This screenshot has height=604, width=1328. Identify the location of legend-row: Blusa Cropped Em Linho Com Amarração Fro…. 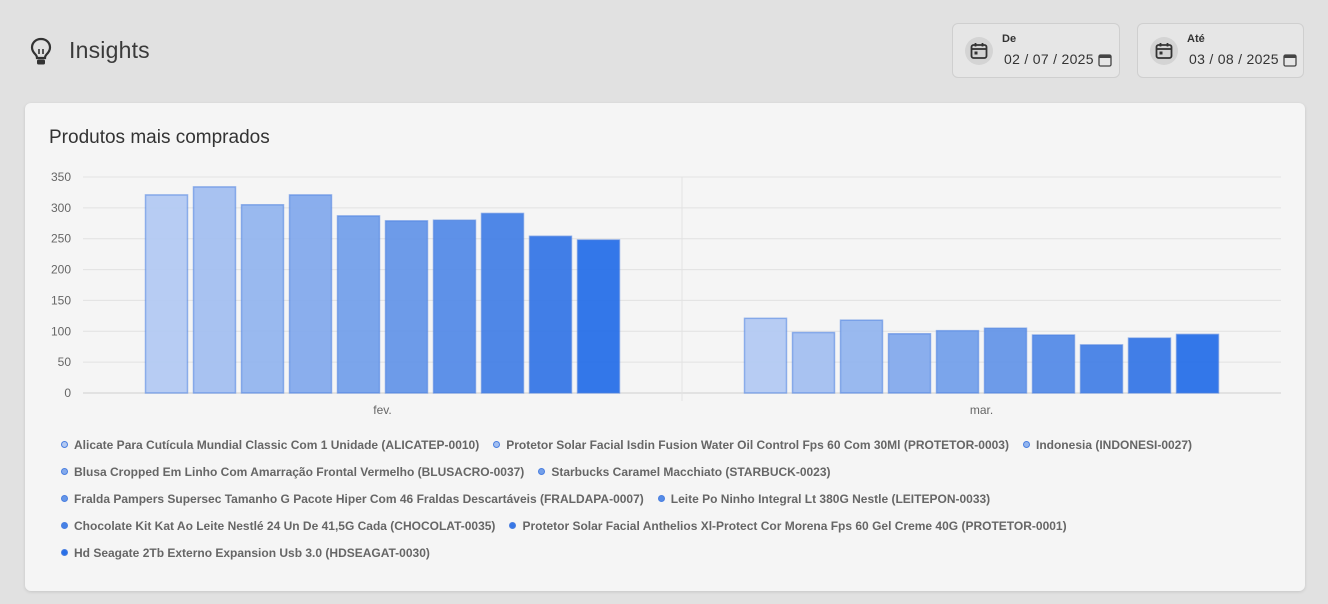
(671, 471).